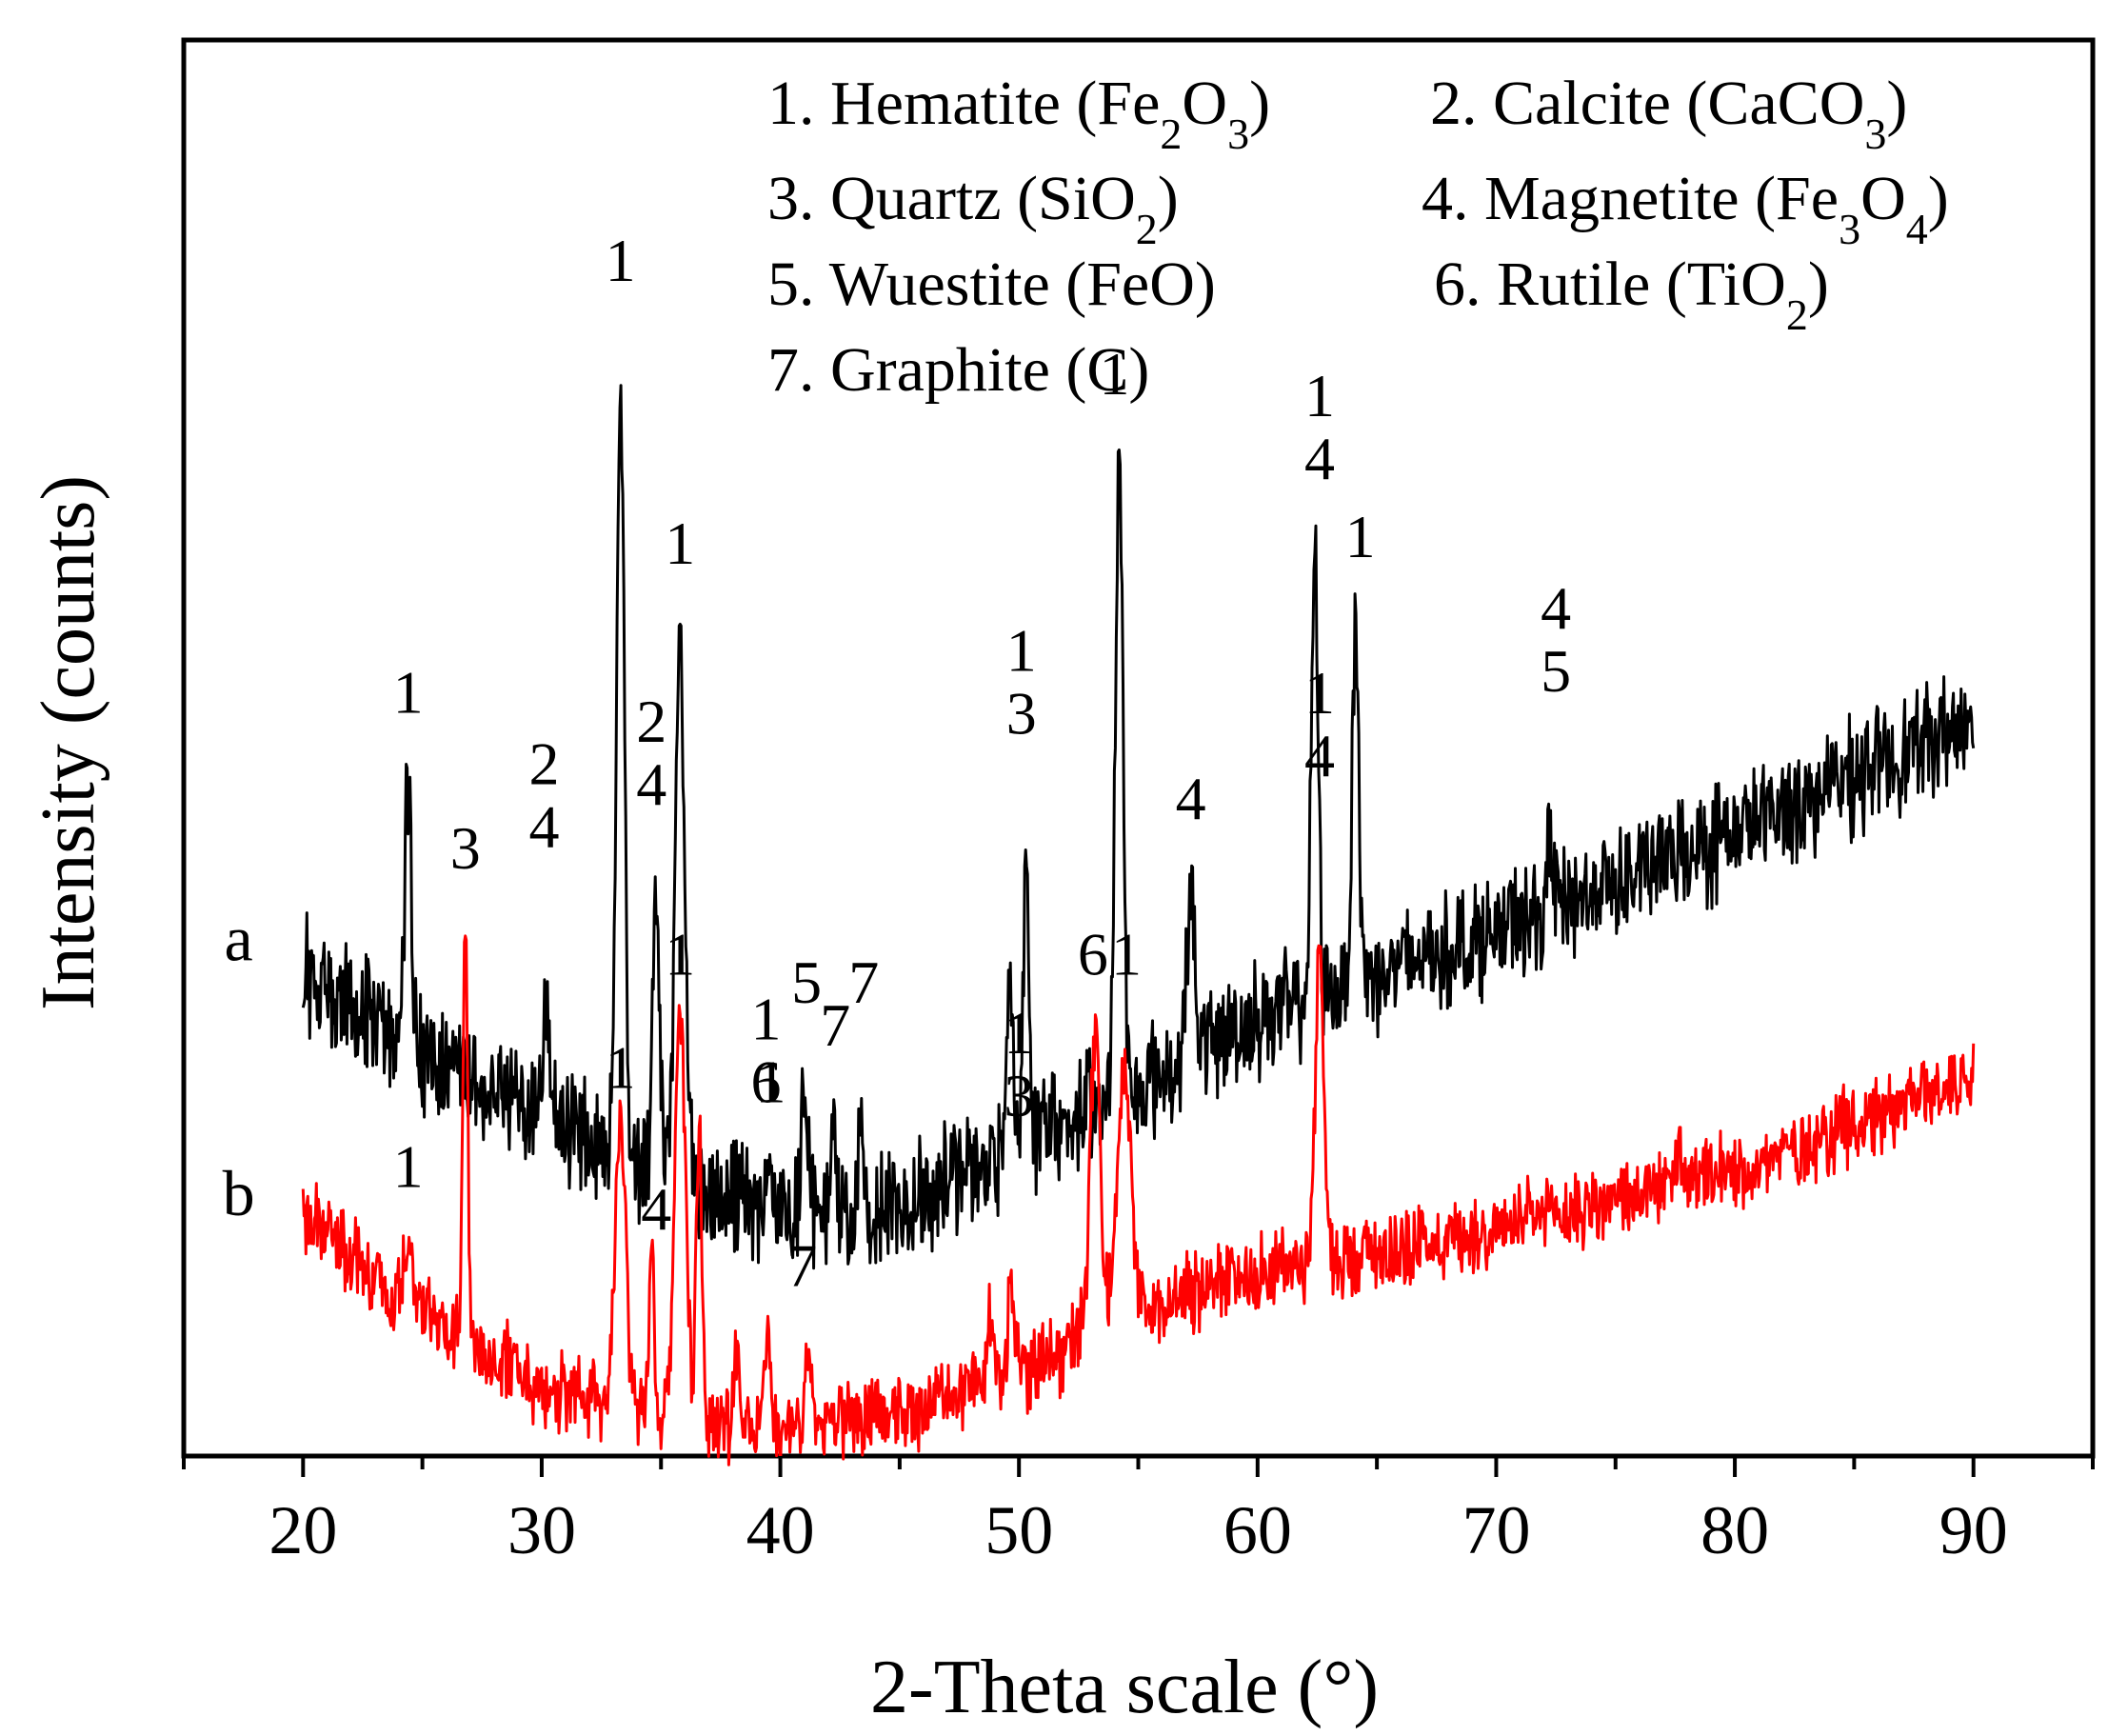 The width and height of the screenshot is (2128, 1736). I want to click on peak-label-a-7-0: 7, so click(835, 1025).